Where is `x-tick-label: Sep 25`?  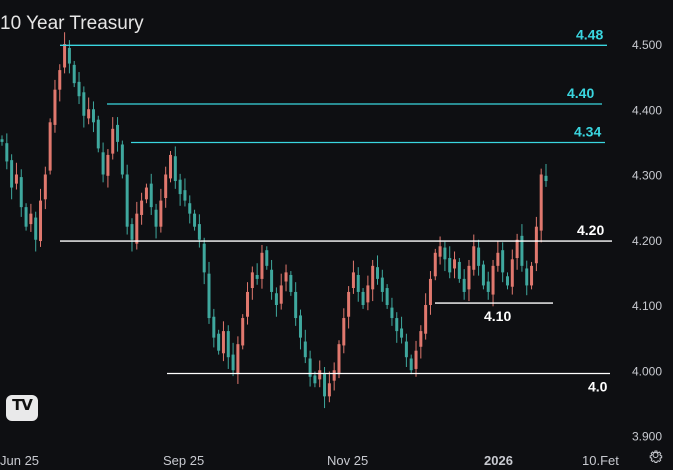
x-tick-label: Sep 25 is located at coordinates (183, 460).